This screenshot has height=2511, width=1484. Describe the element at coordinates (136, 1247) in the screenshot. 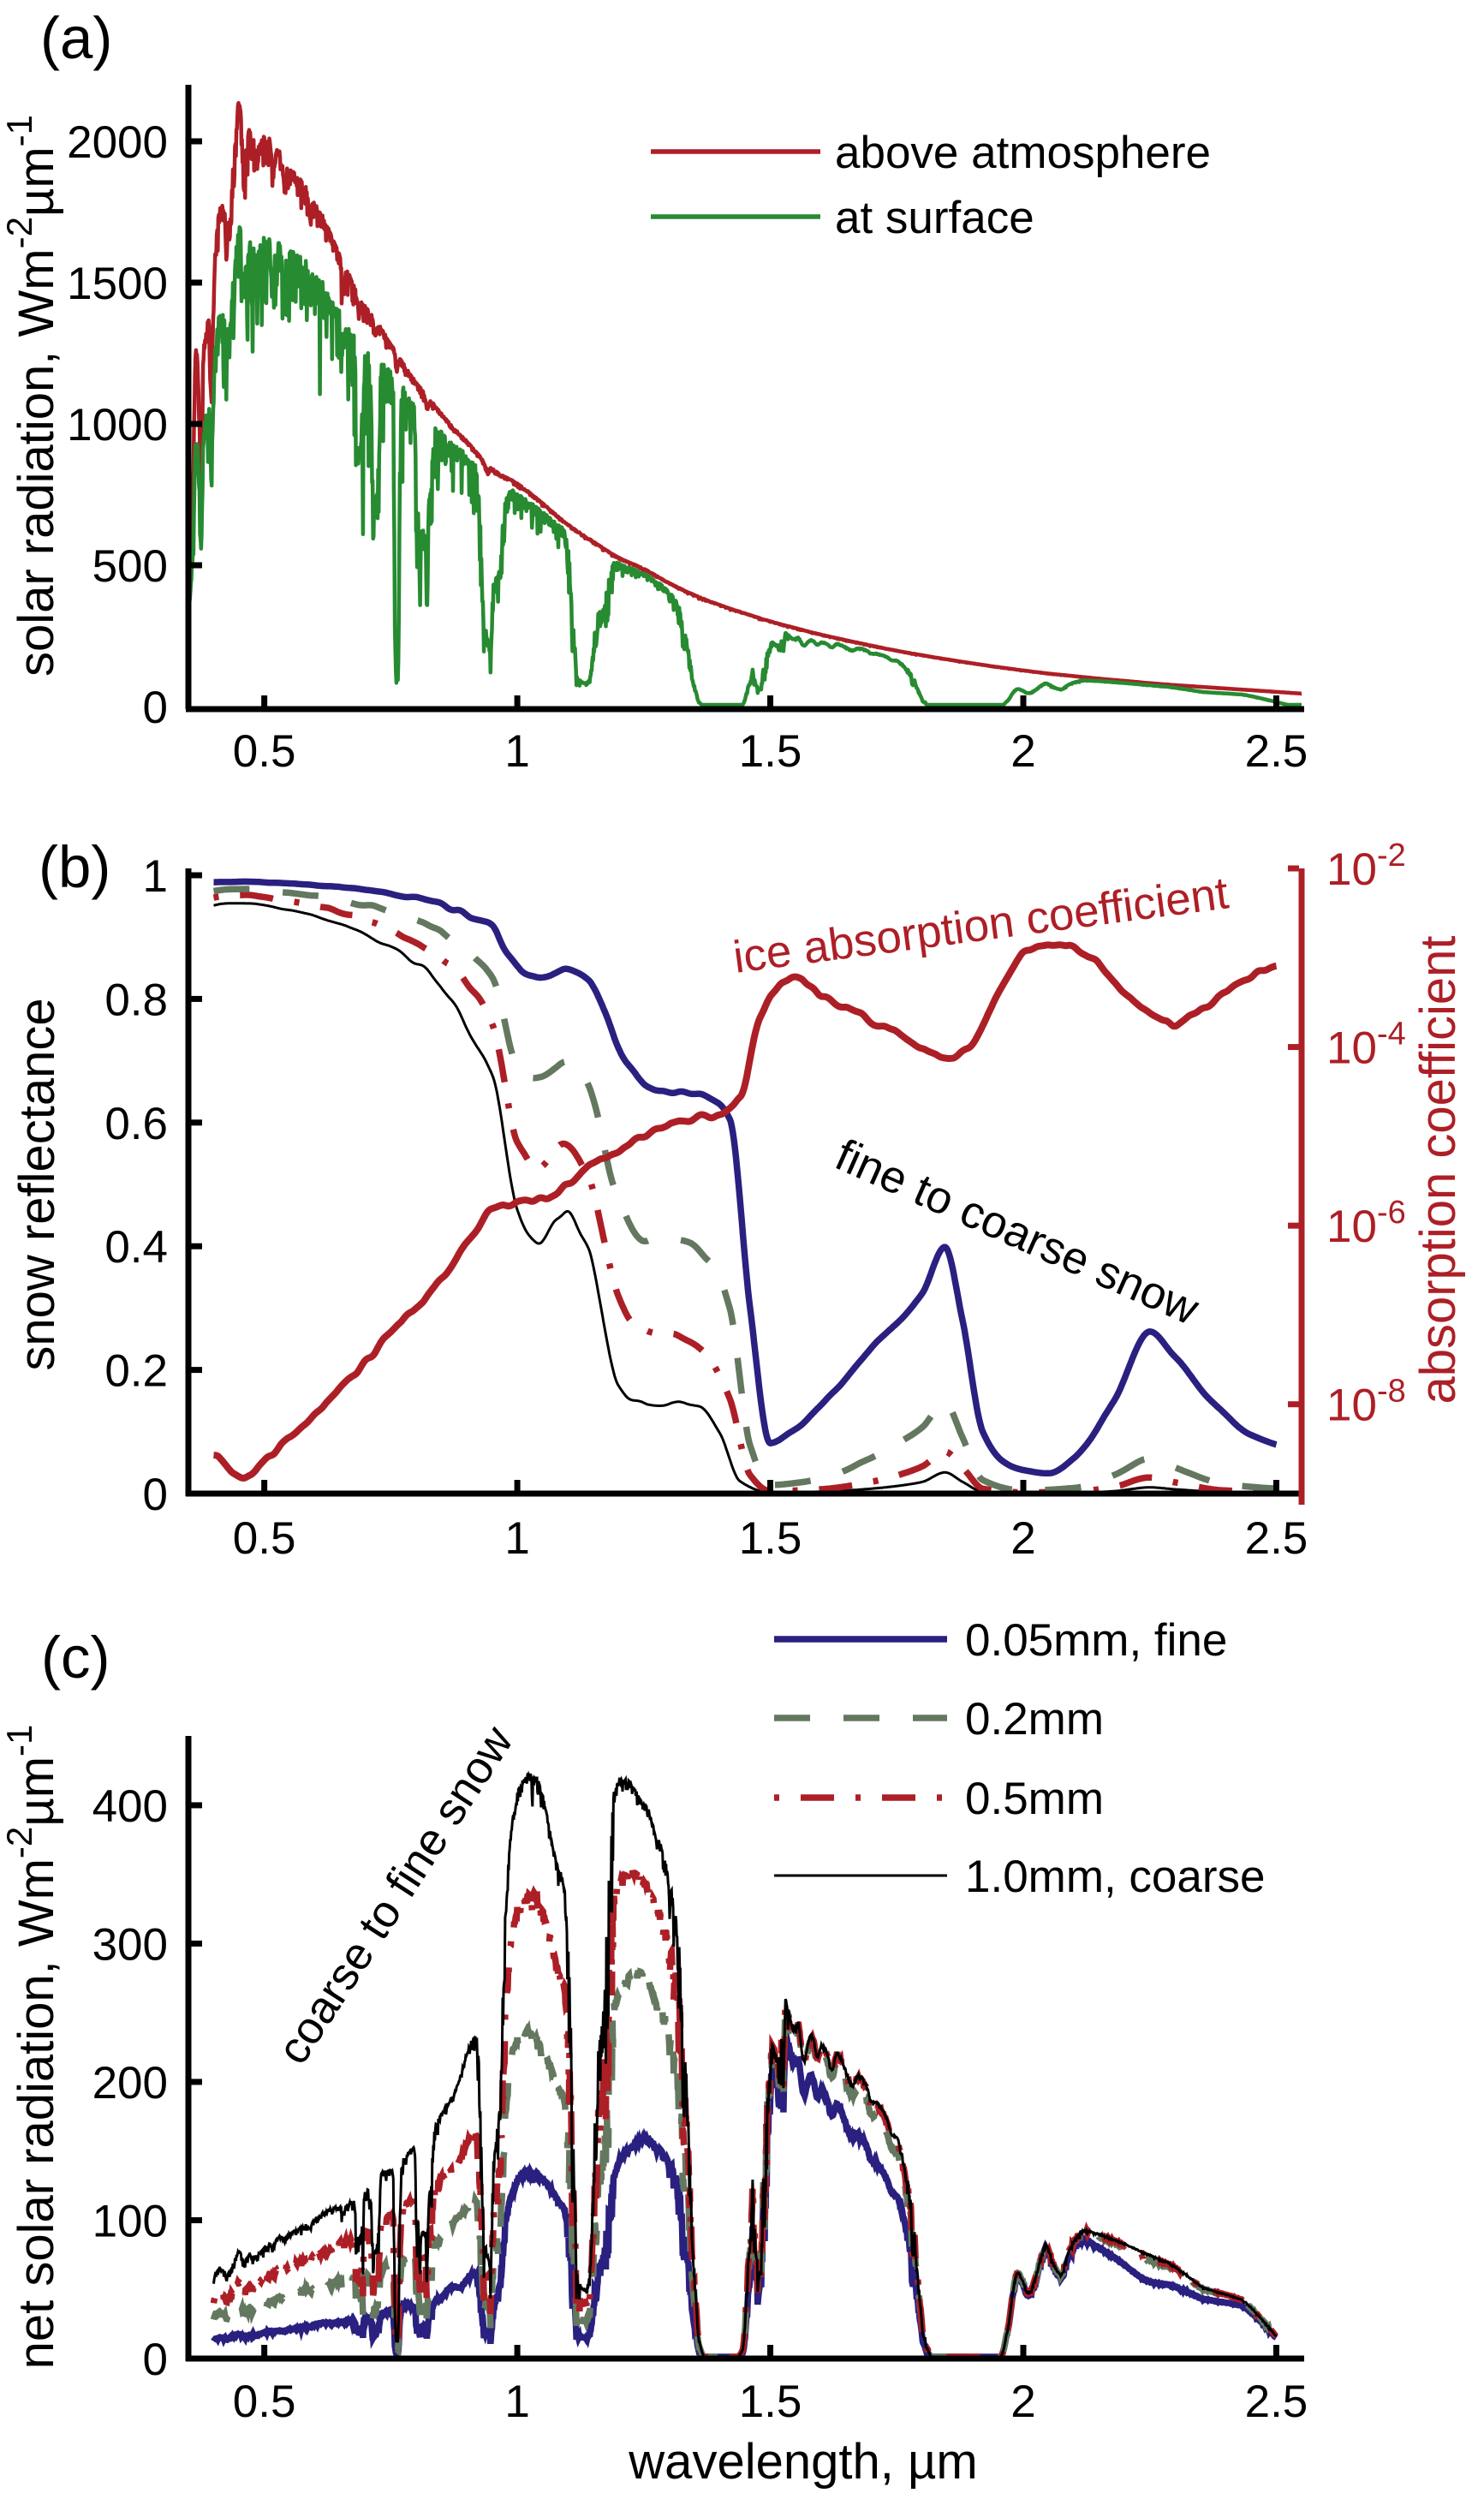

I see `svg-text: 0.4` at that location.